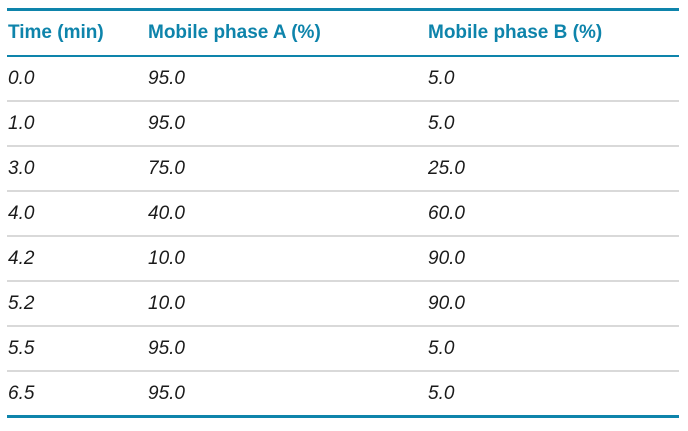 Image resolution: width=688 pixels, height=431 pixels. I want to click on table-row: 5.2 10.0 90.0, so click(343, 304).